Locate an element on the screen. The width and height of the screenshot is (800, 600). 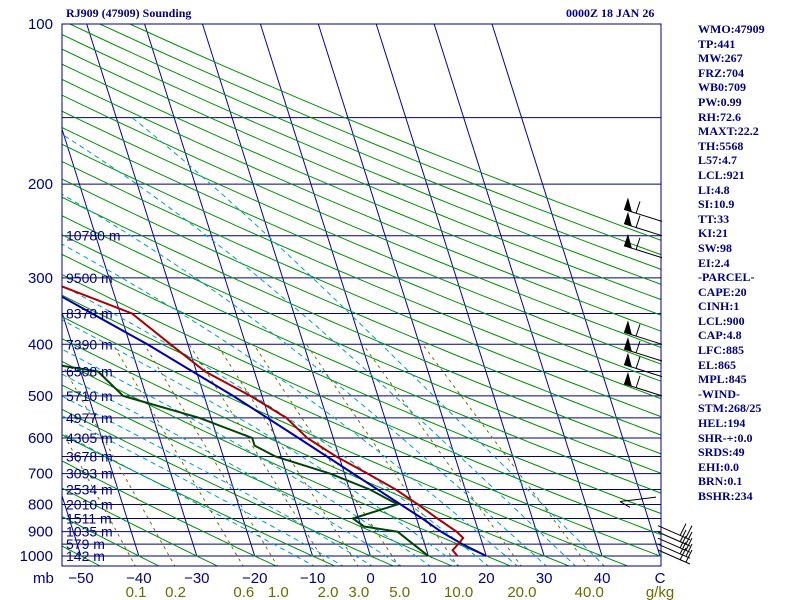
pressure-tick-label: 700 is located at coordinates (40, 474).